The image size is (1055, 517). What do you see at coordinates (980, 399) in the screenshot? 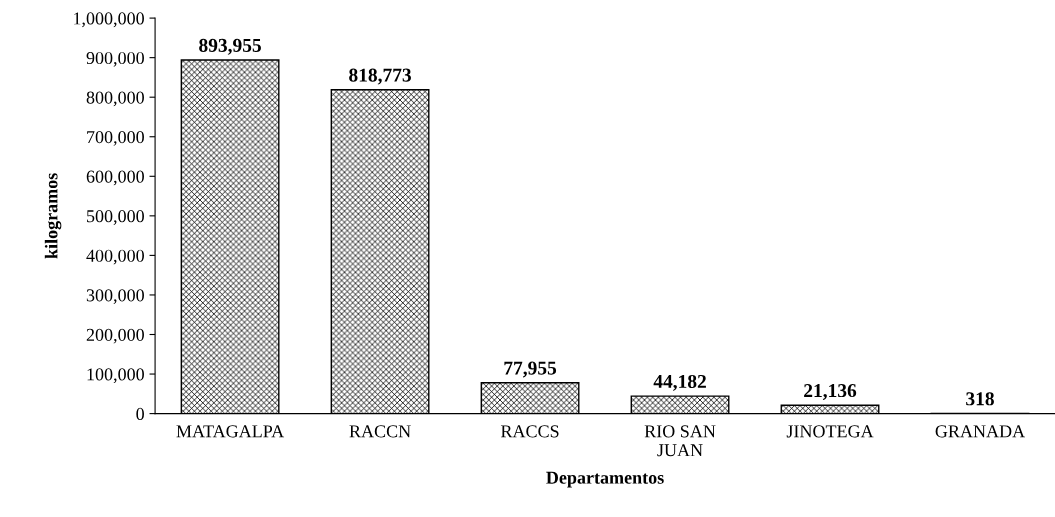
I see `data-label: 318` at bounding box center [980, 399].